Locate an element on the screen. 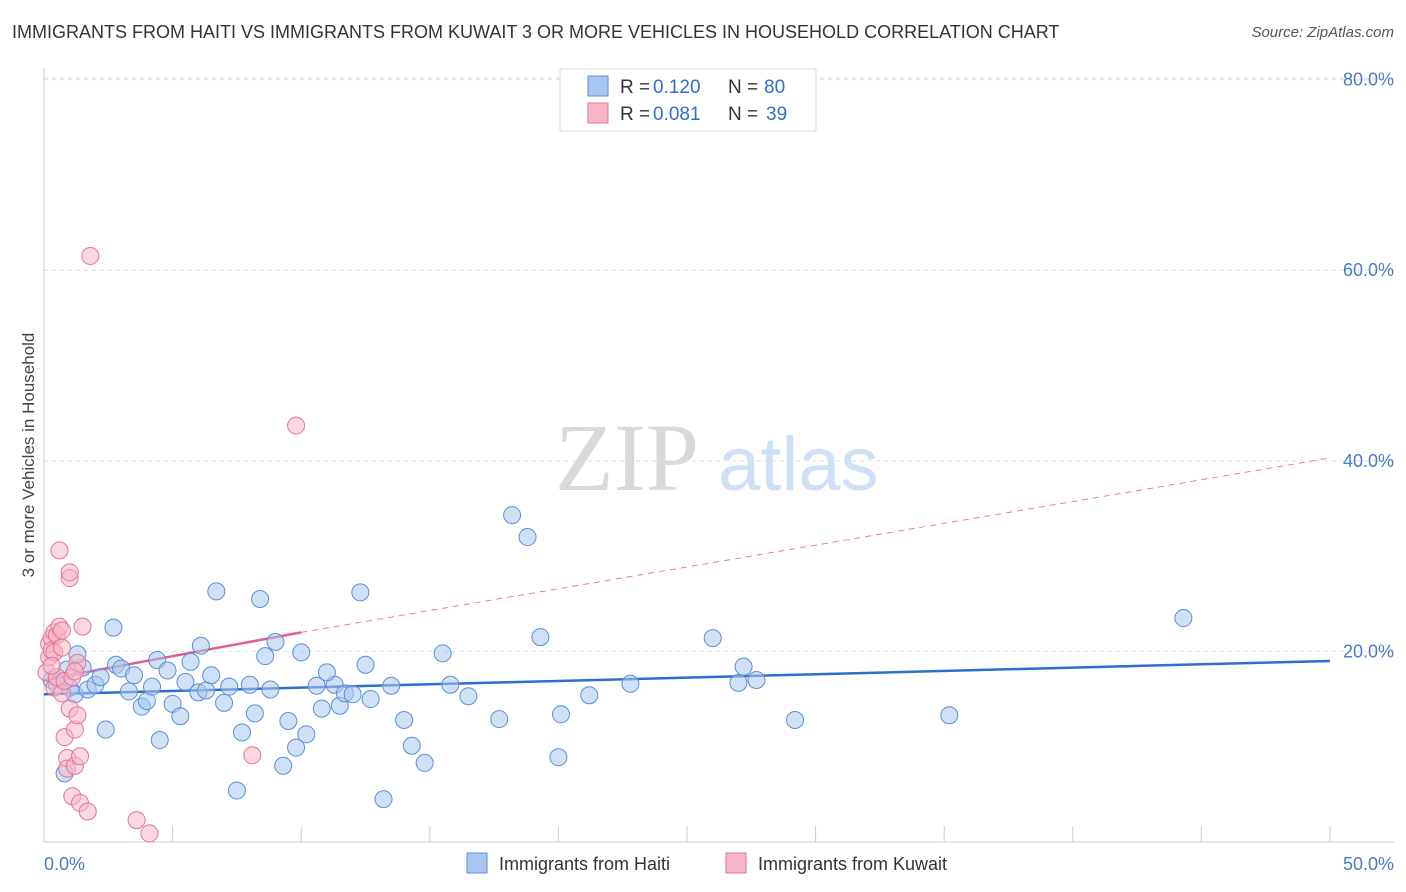 The image size is (1406, 892). trend-line-haiti is located at coordinates (687, 677).